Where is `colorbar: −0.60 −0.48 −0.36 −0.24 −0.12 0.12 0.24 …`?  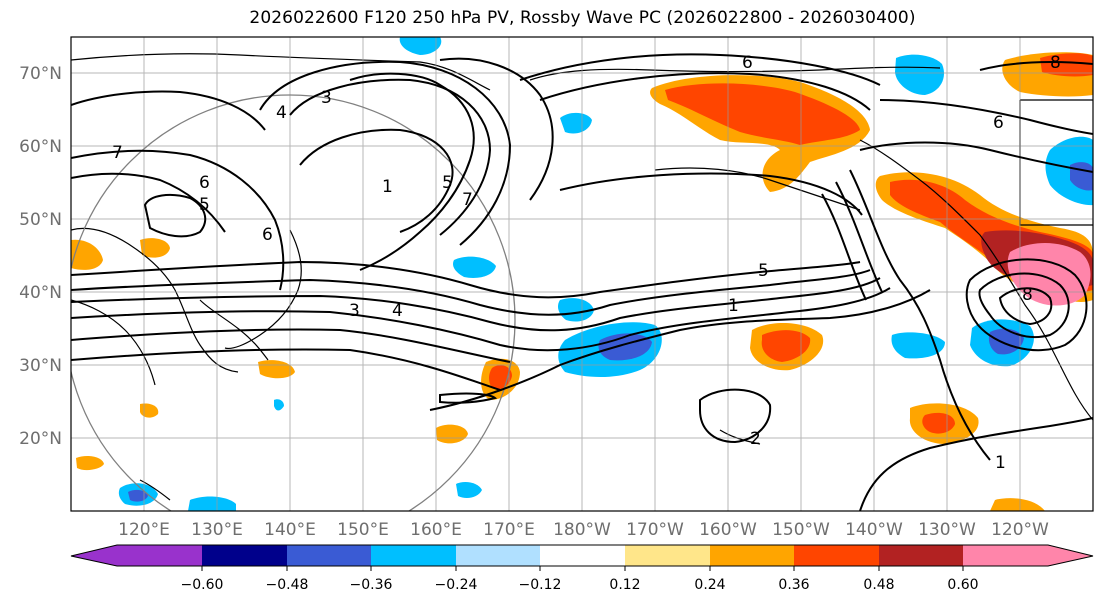
colorbar: −0.60 −0.48 −0.36 −0.24 −0.12 0.12 0.24 … is located at coordinates (582, 568).